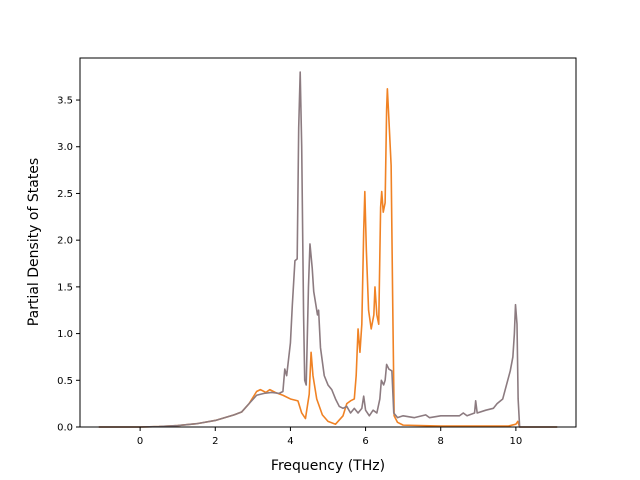 The height and width of the screenshot is (480, 640). Describe the element at coordinates (328, 466) in the screenshot. I see `x-axis-label: Frequency (THz)` at that location.